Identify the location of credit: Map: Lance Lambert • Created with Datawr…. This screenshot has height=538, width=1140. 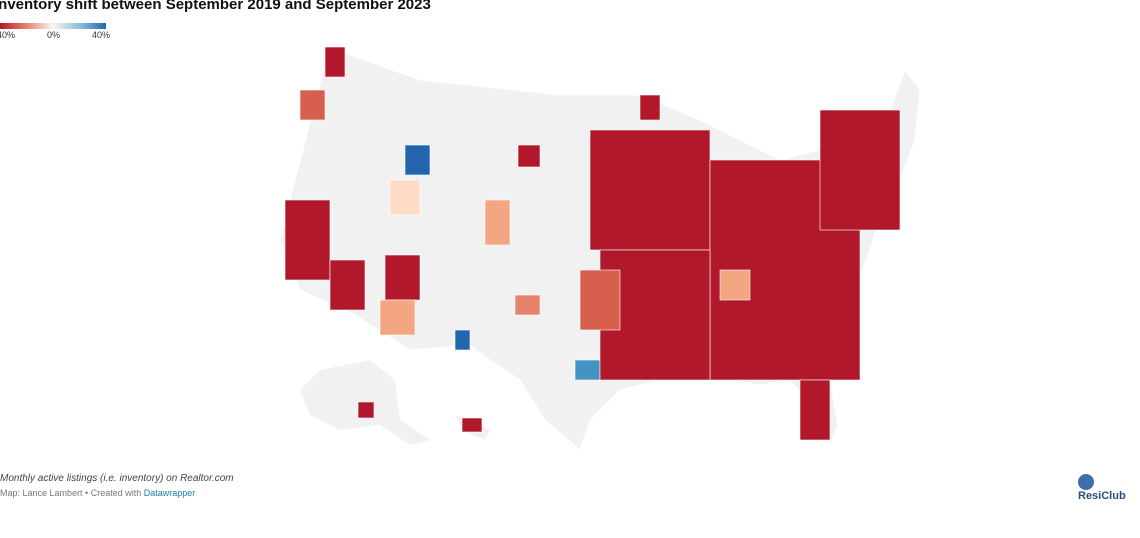
(97, 493).